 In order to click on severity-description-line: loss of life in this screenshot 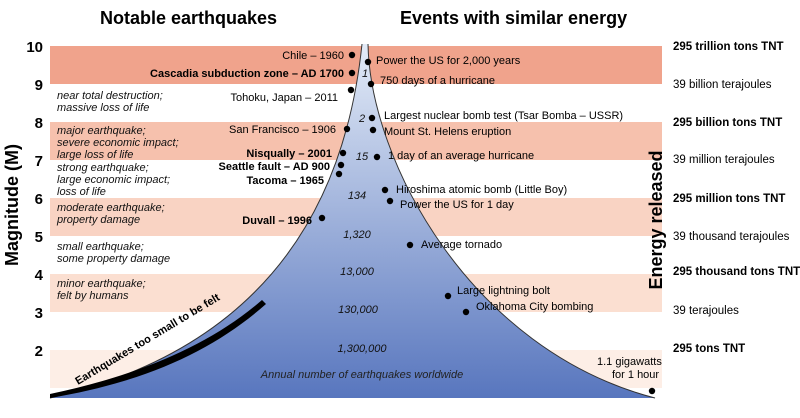, I will do `click(81, 192)`.